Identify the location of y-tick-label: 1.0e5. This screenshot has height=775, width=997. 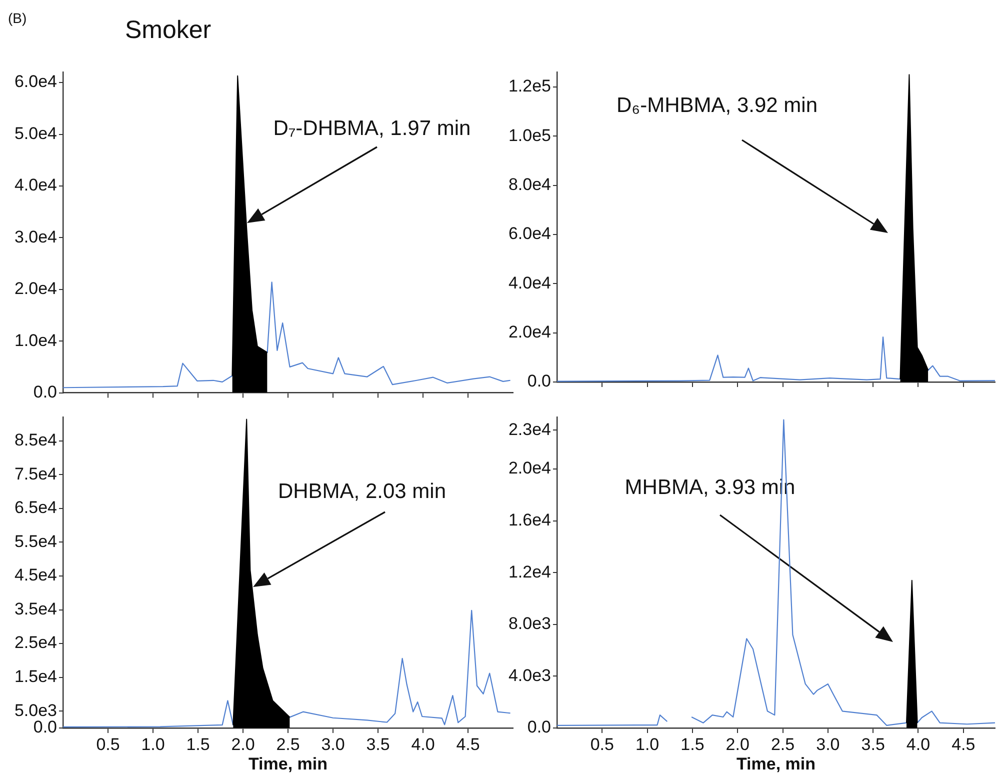
(529, 135).